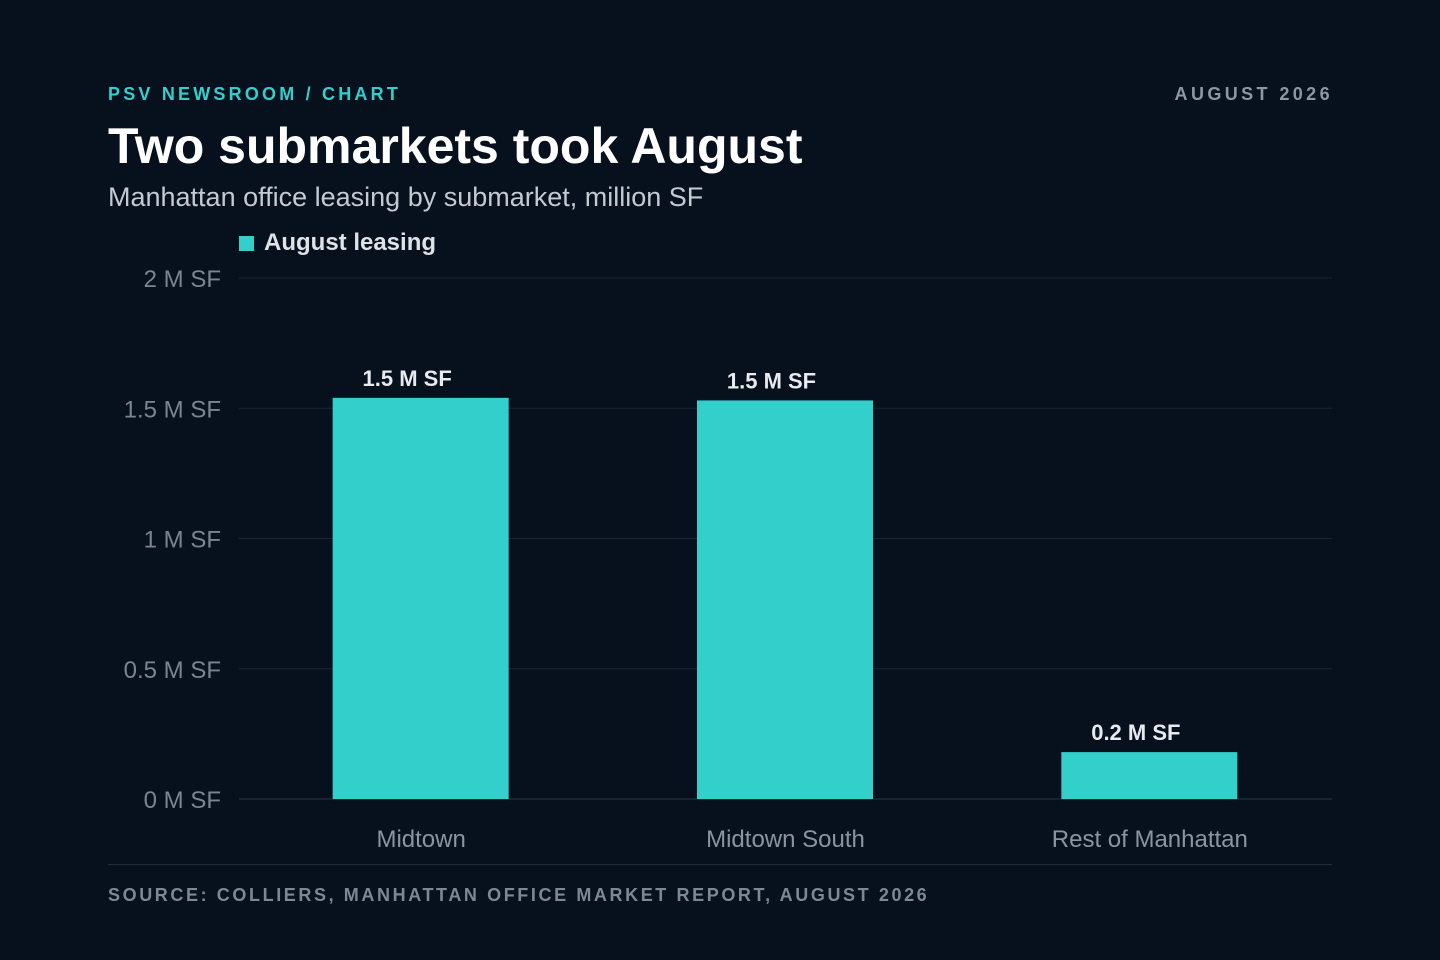  I want to click on x-axis-tick-labels: Midtown Midtown South Rest of Manhattan, so click(811, 839).